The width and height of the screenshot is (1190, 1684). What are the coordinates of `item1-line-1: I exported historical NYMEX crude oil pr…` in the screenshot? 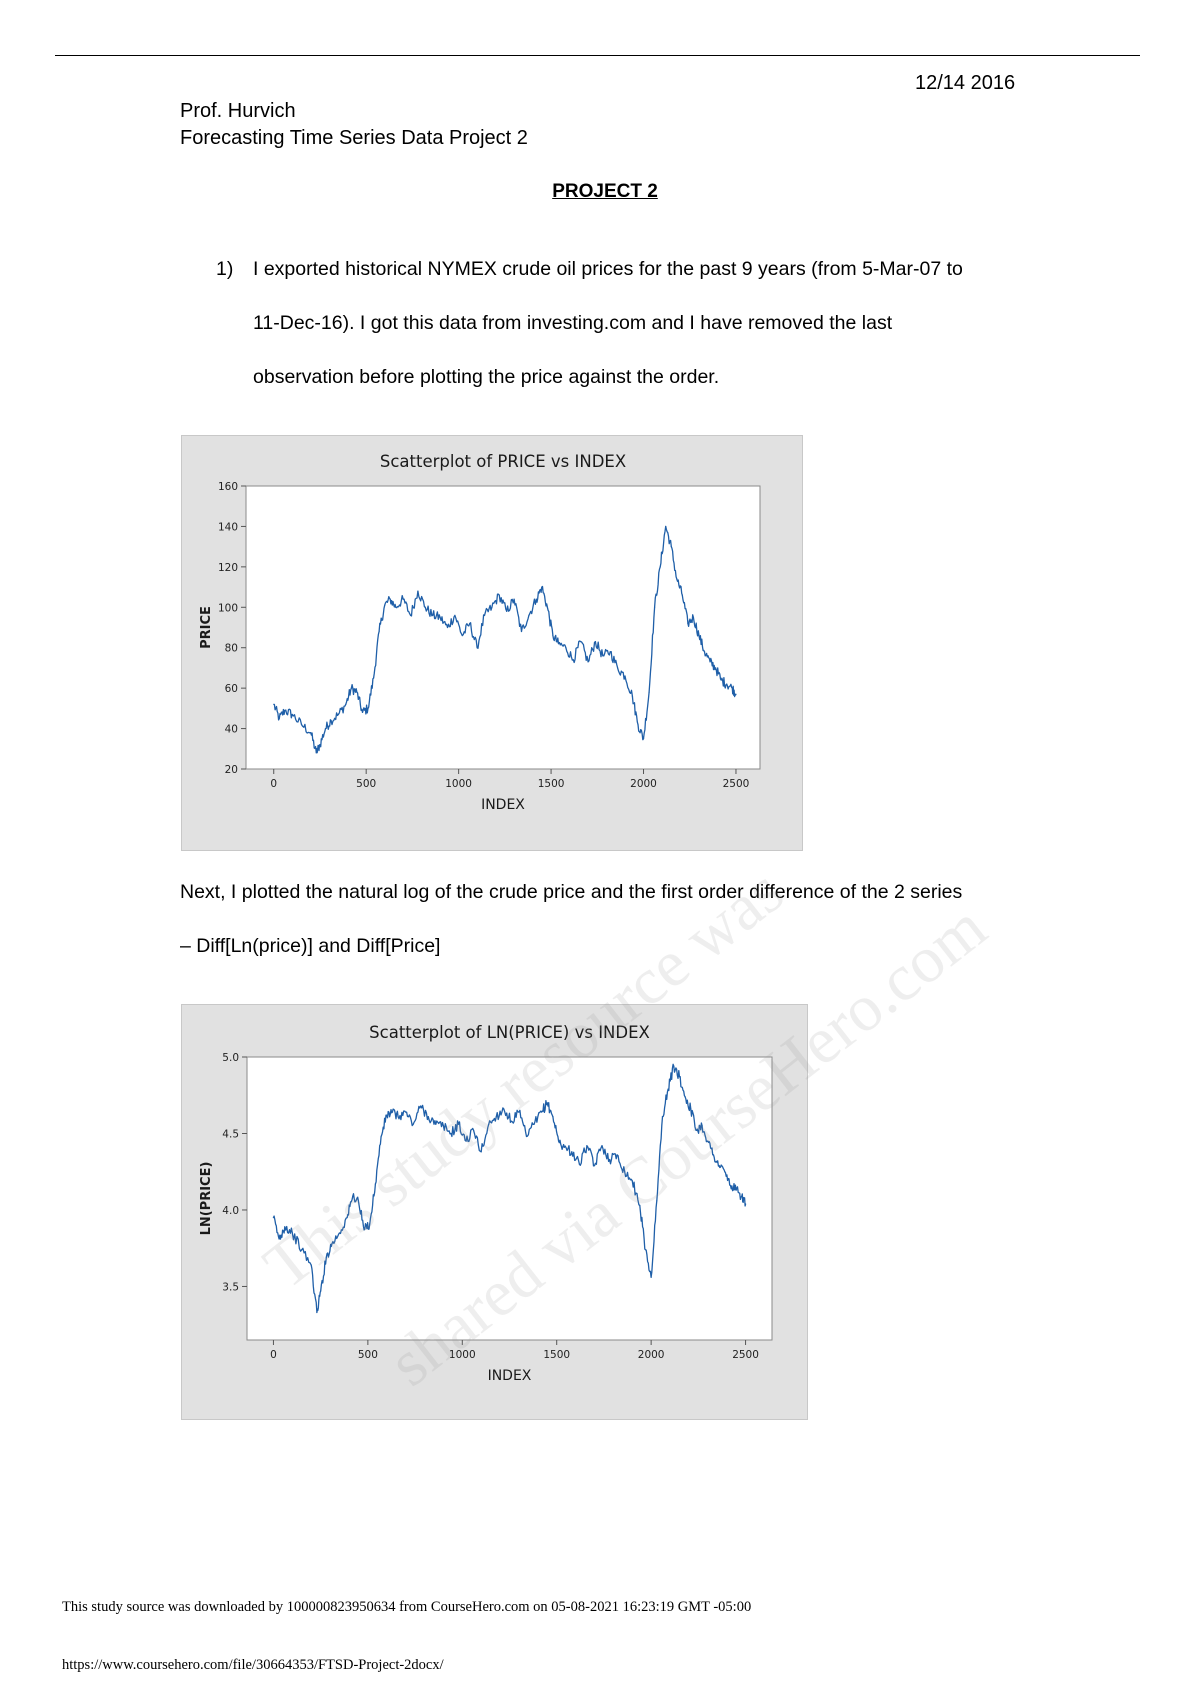 It's located at (608, 269).